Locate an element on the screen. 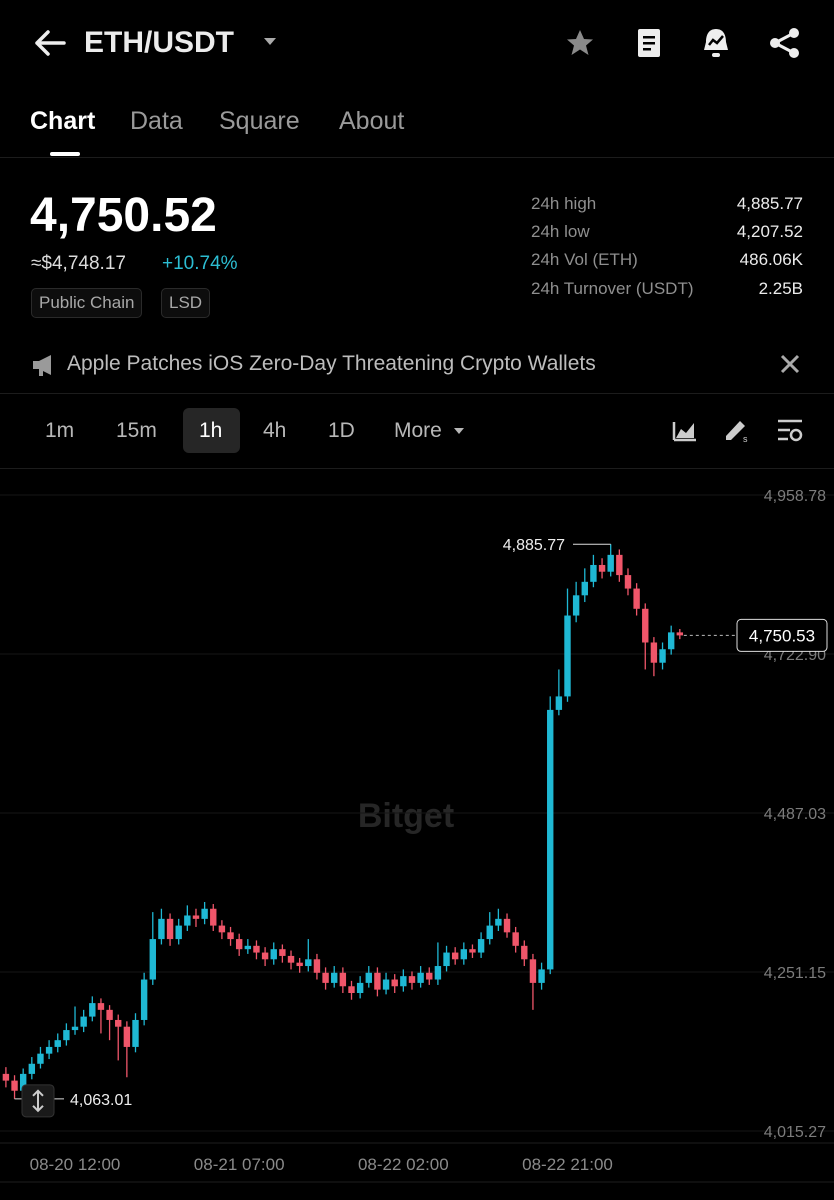  last-price-box is located at coordinates (782, 635).